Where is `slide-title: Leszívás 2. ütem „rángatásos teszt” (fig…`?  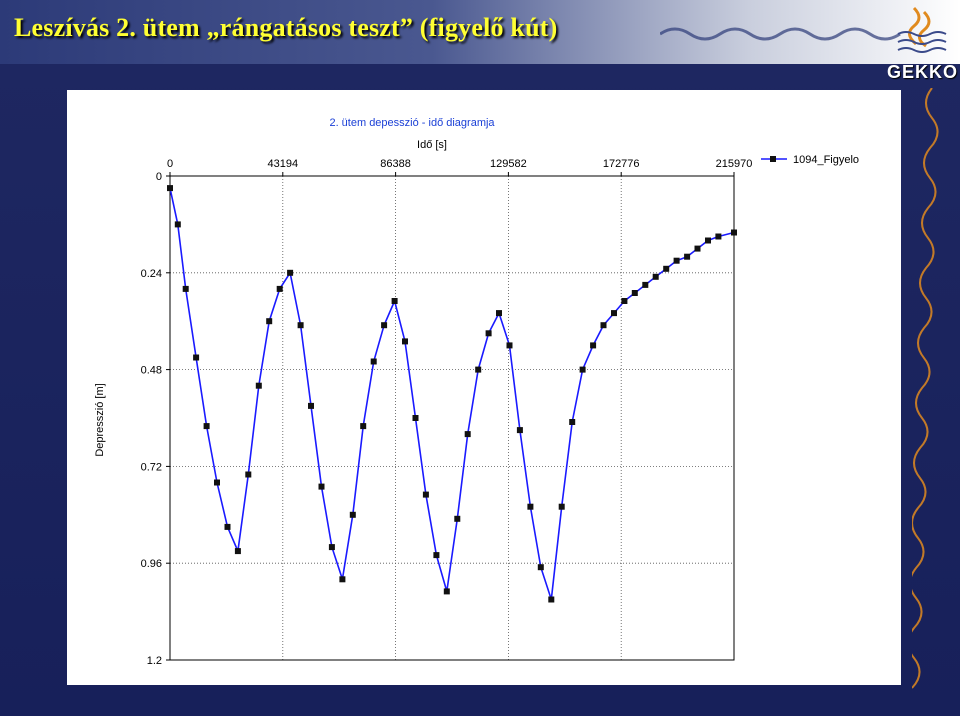
slide-title: Leszívás 2. ütem „rángatásos teszt” (fig… is located at coordinates (286, 27).